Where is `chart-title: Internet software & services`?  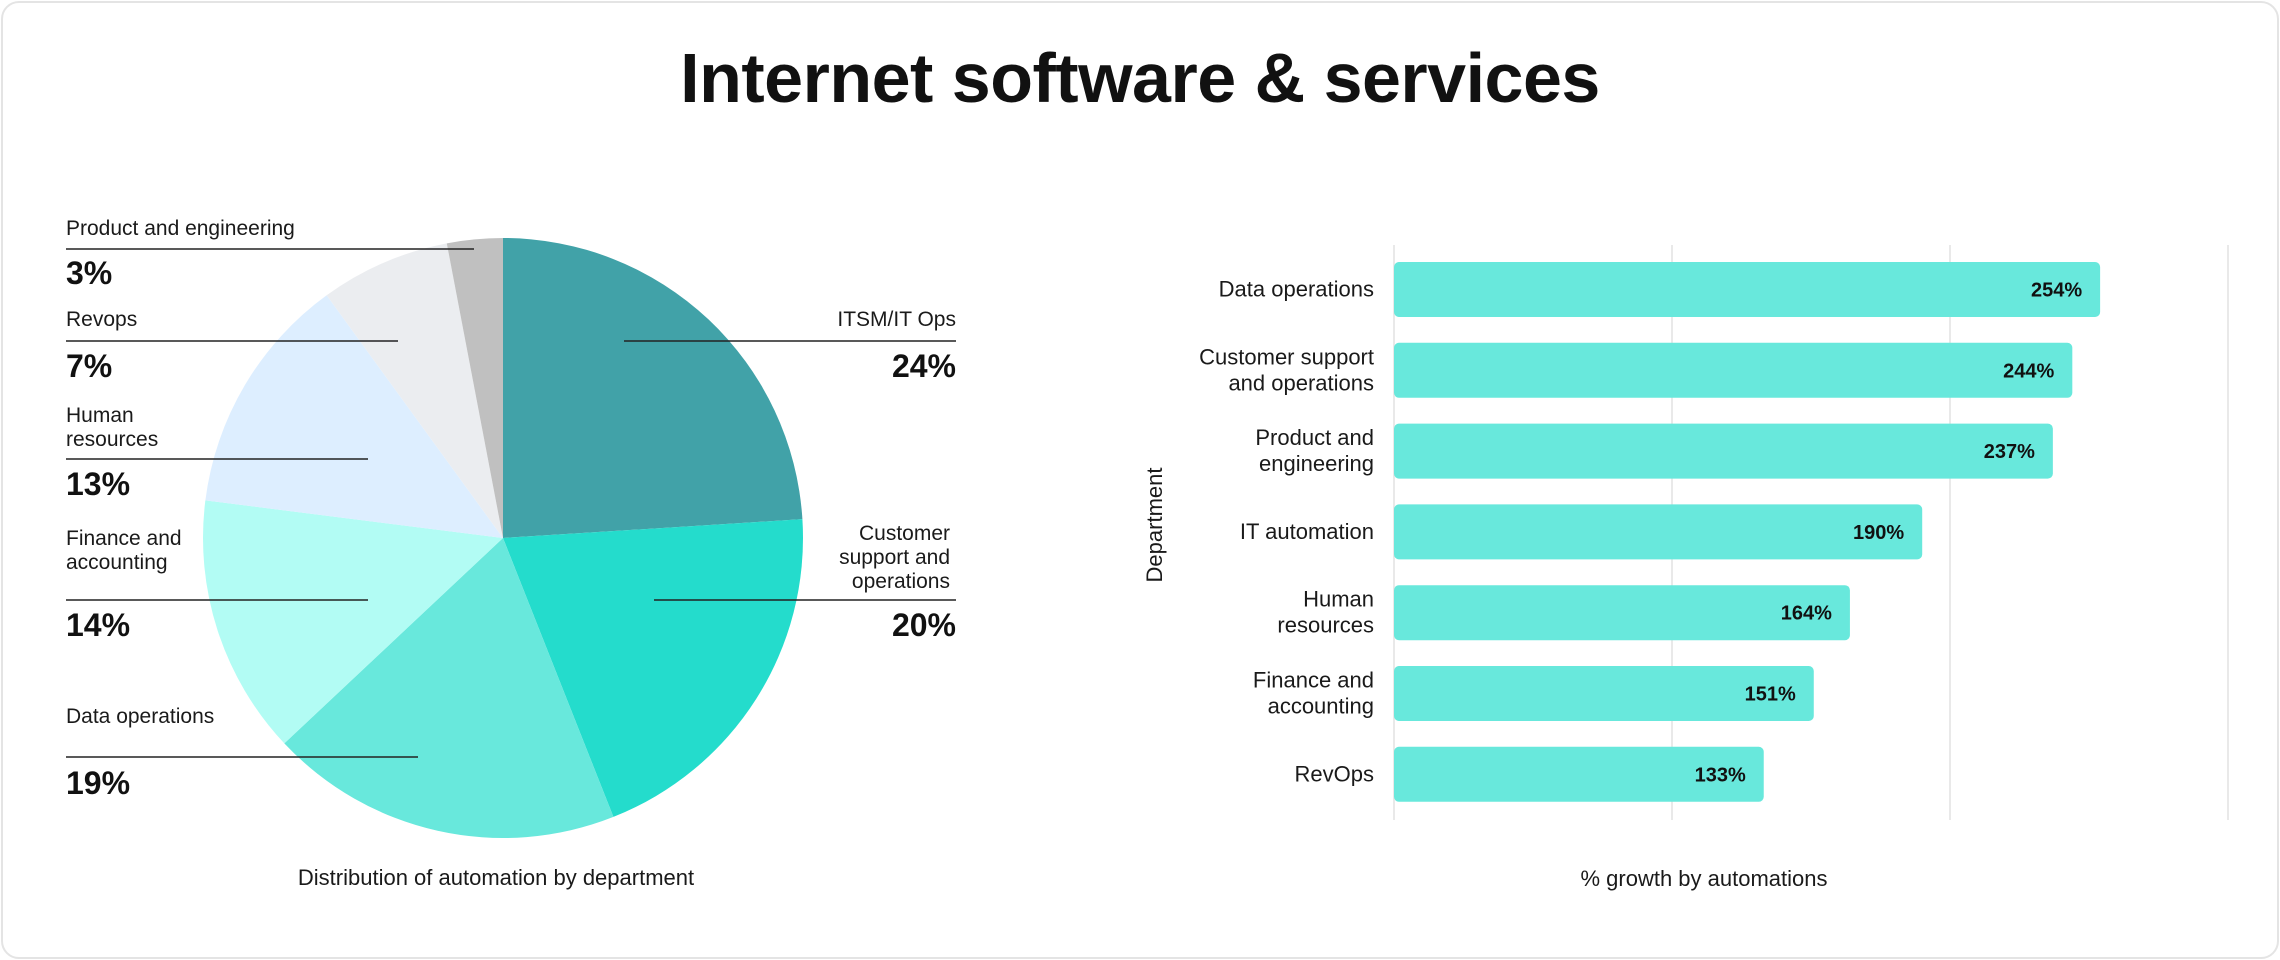 chart-title: Internet software & services is located at coordinates (1140, 78).